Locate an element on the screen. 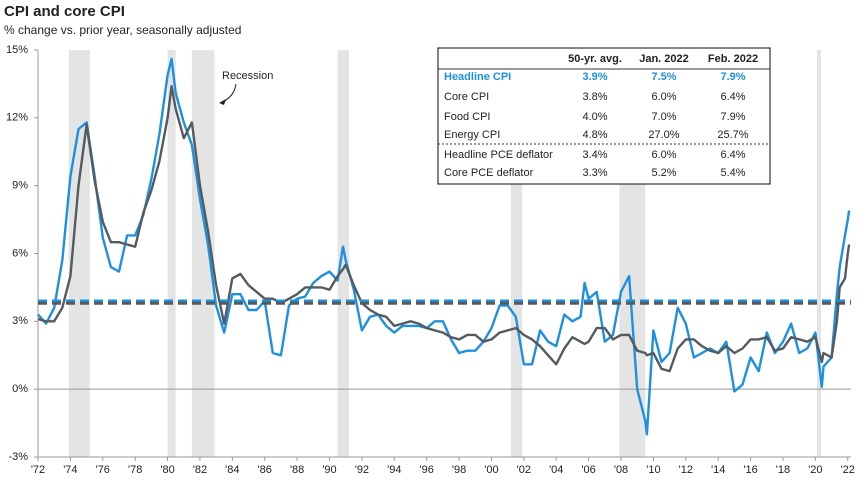 This screenshot has height=492, width=864. y-tick-label: 12% is located at coordinates (17, 118).